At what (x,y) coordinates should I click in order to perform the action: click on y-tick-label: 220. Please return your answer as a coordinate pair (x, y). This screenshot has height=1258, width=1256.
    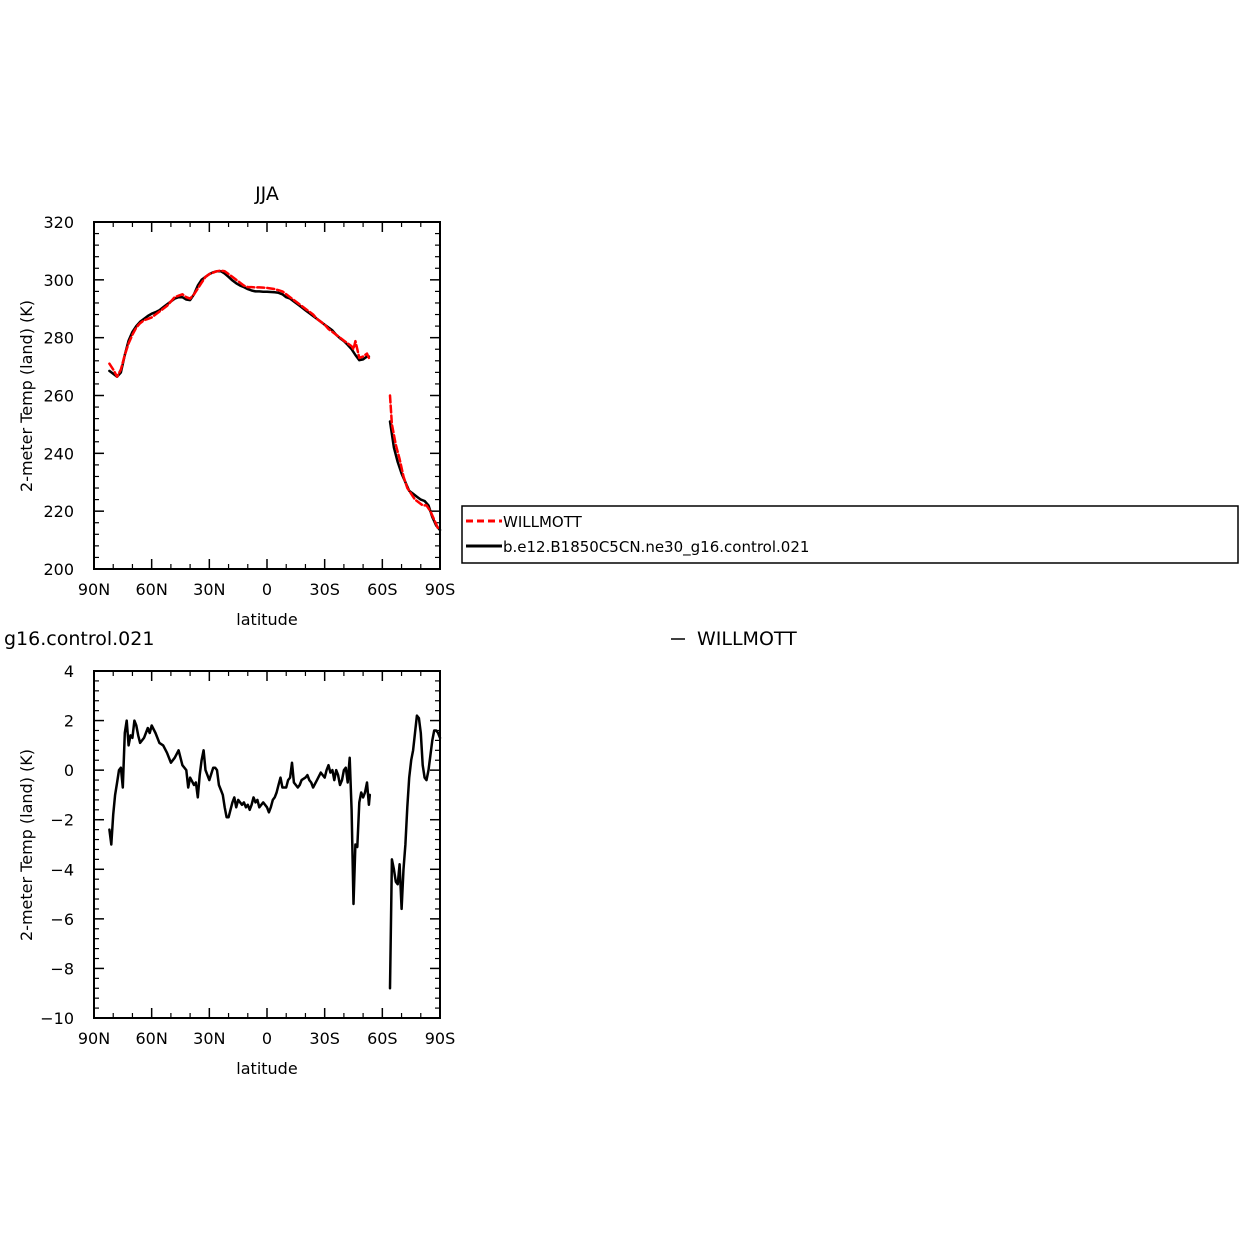
    Looking at the image, I should click on (58, 511).